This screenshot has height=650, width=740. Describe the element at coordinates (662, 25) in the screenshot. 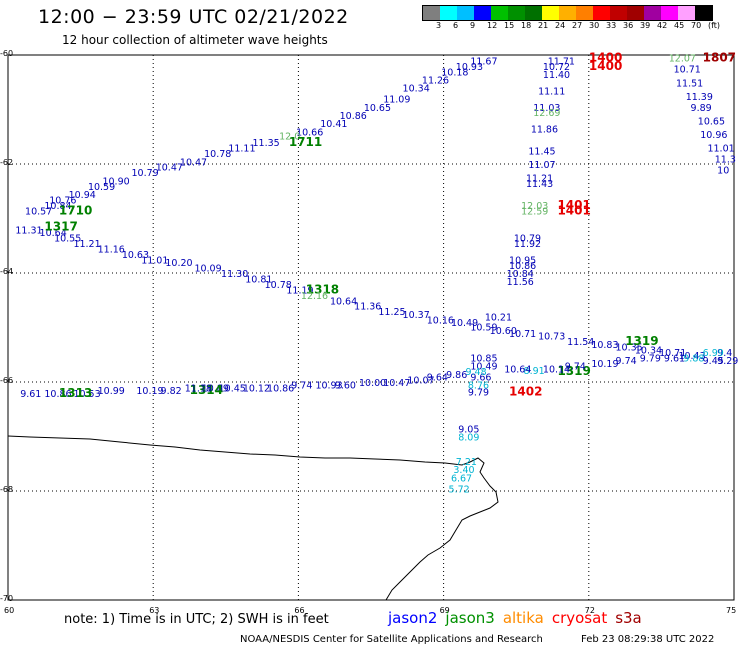

I see `color-scale-label: 42` at that location.